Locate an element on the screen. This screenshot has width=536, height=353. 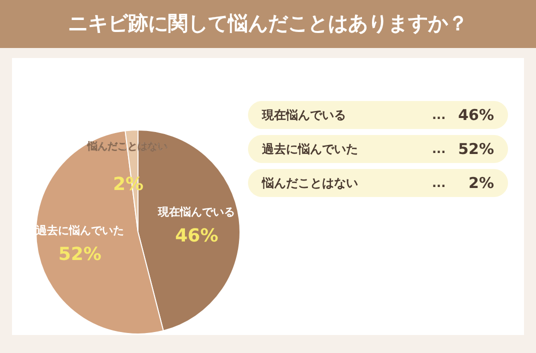
category-label: 過去に悩んでいた is located at coordinates (310, 149).